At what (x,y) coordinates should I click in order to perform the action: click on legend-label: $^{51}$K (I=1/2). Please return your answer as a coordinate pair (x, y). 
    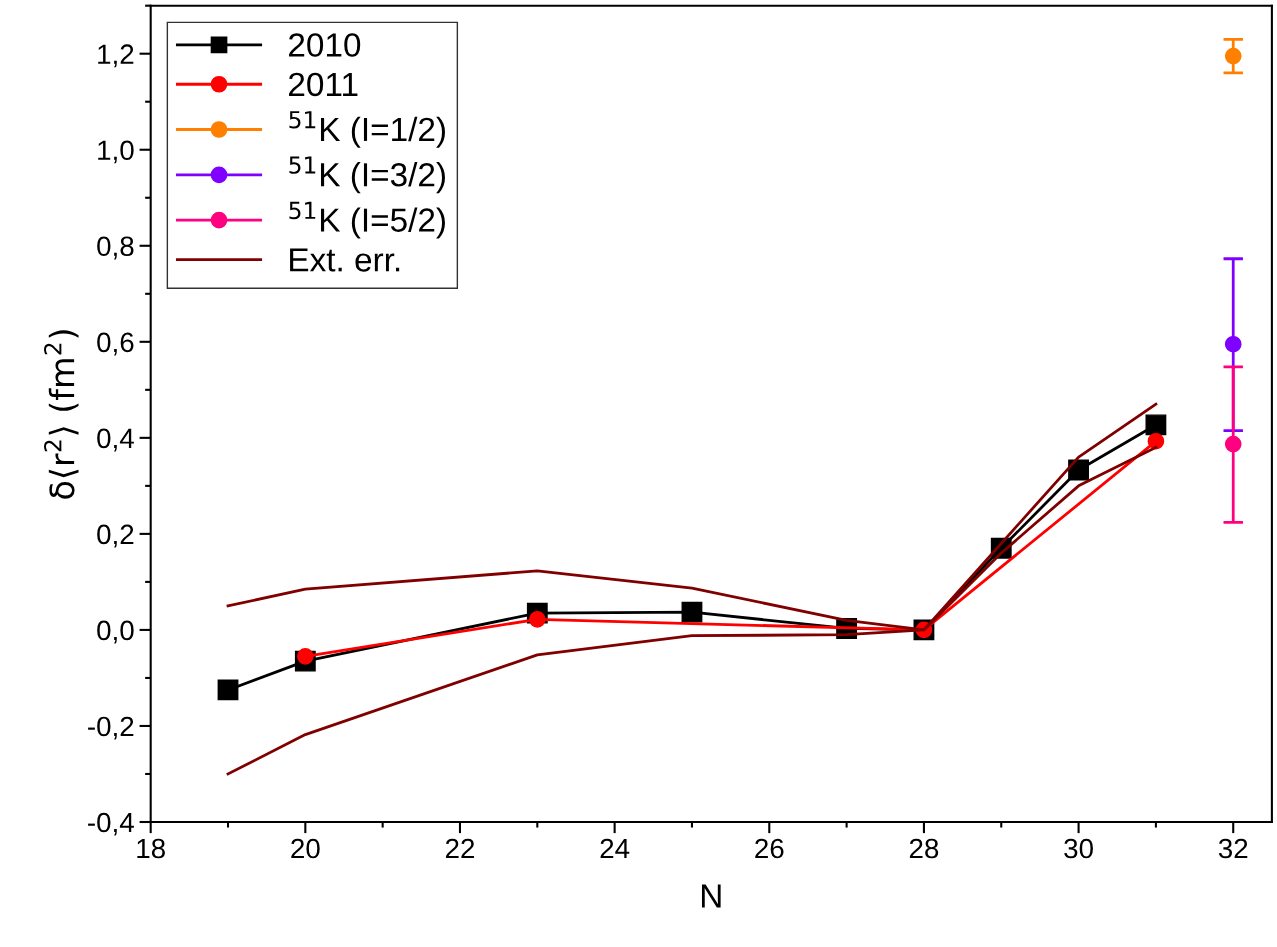
    Looking at the image, I should click on (367, 129).